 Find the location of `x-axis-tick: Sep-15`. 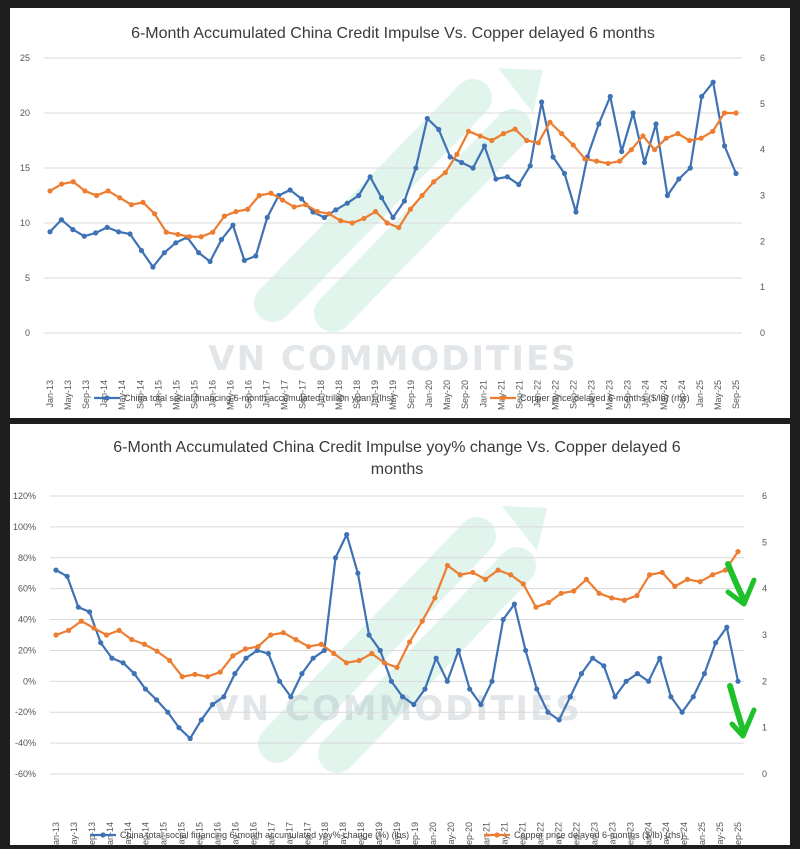

x-axis-tick: Sep-15 is located at coordinates (200, 833).